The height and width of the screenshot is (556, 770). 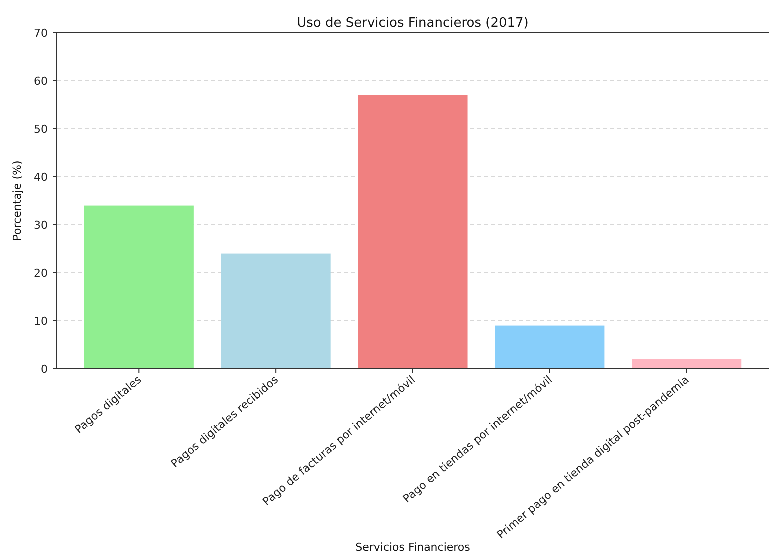 What do you see at coordinates (41, 129) in the screenshot?
I see `y-tick-label: 50` at bounding box center [41, 129].